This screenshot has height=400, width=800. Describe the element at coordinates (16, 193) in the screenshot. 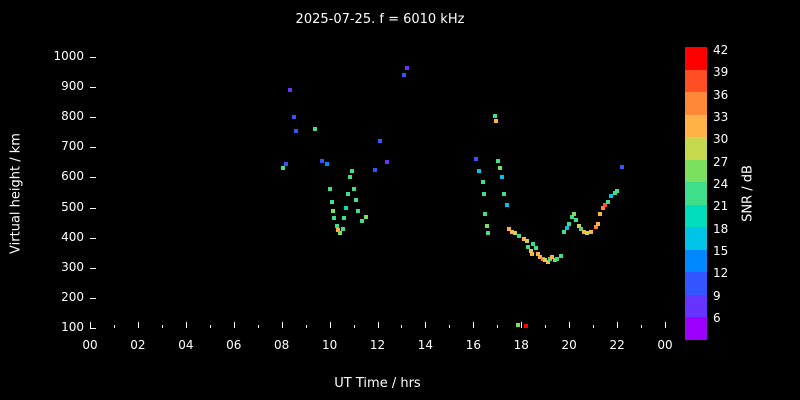

I see `y-axis-label: Virtual height / km` at that location.